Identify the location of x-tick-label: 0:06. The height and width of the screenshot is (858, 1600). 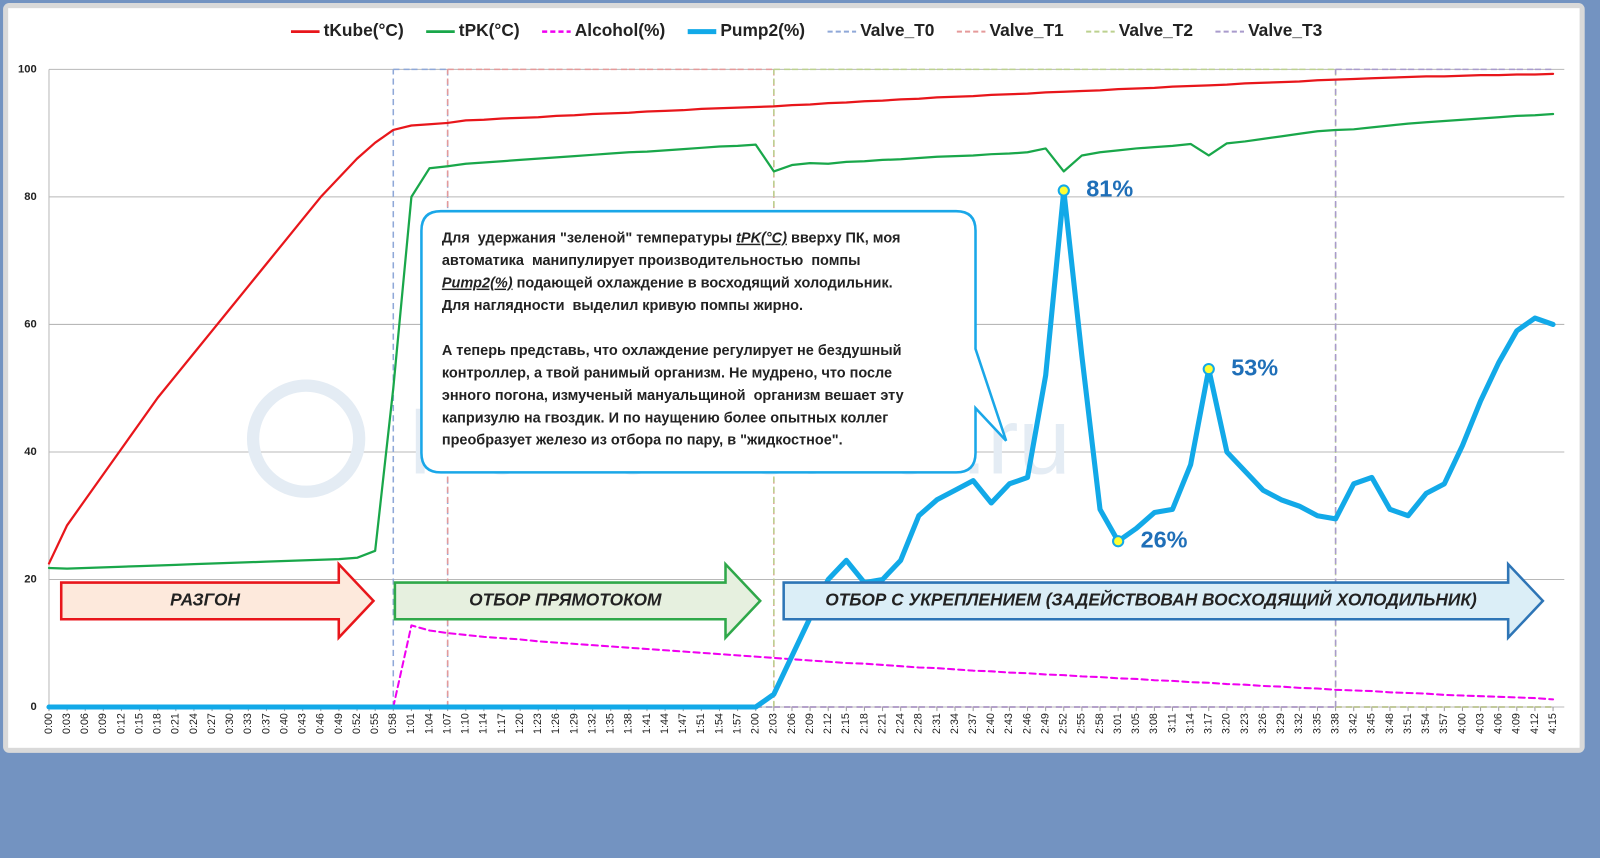
(85, 723).